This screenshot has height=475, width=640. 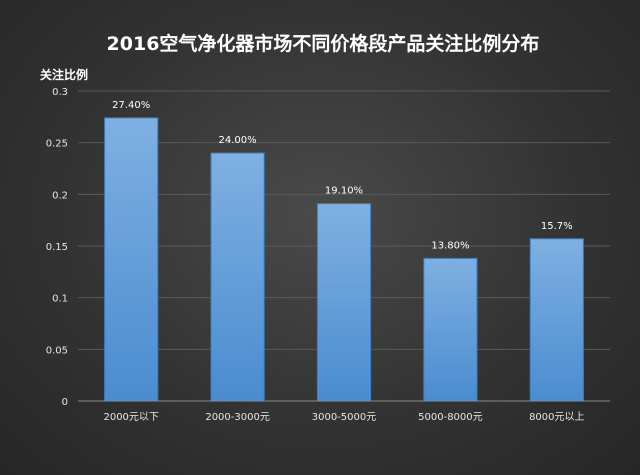 I want to click on data-label: 15.7%, so click(x=557, y=226).